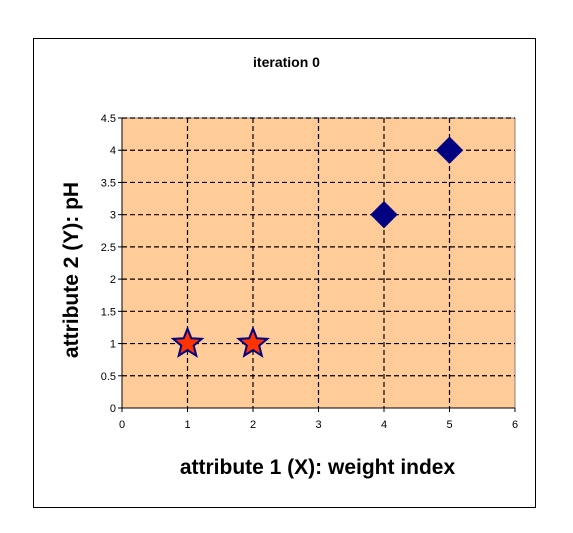 The image size is (573, 533). Describe the element at coordinates (113, 345) in the screenshot. I see `y-tick-label: 1` at that location.